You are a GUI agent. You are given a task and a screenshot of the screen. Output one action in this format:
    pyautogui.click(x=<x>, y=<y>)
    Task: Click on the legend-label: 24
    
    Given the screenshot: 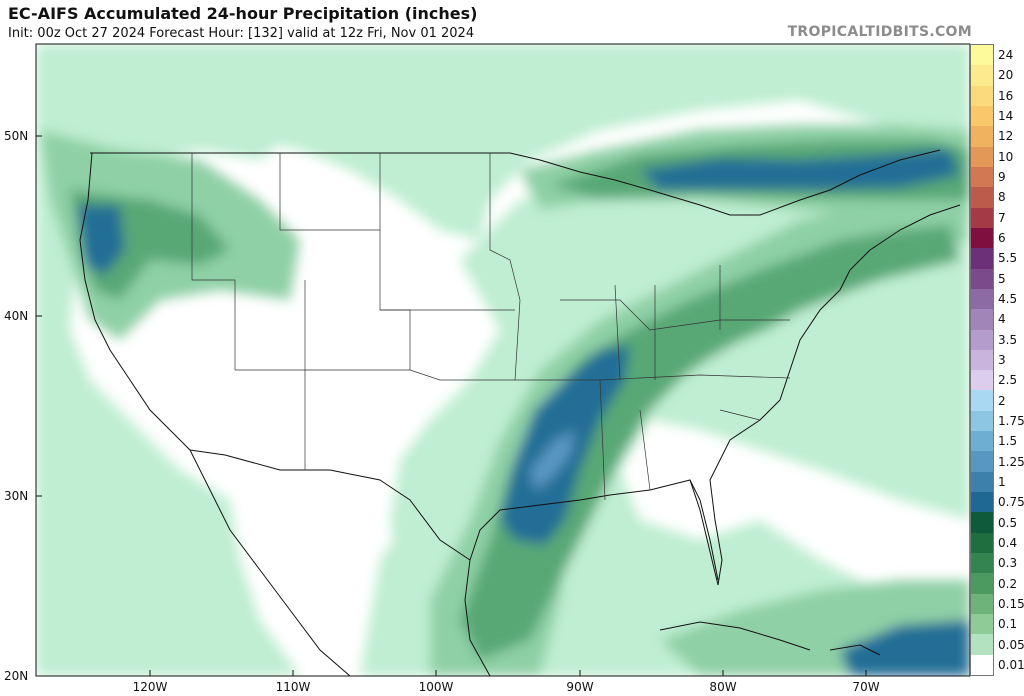 What is the action you would take?
    pyautogui.click(x=1006, y=55)
    